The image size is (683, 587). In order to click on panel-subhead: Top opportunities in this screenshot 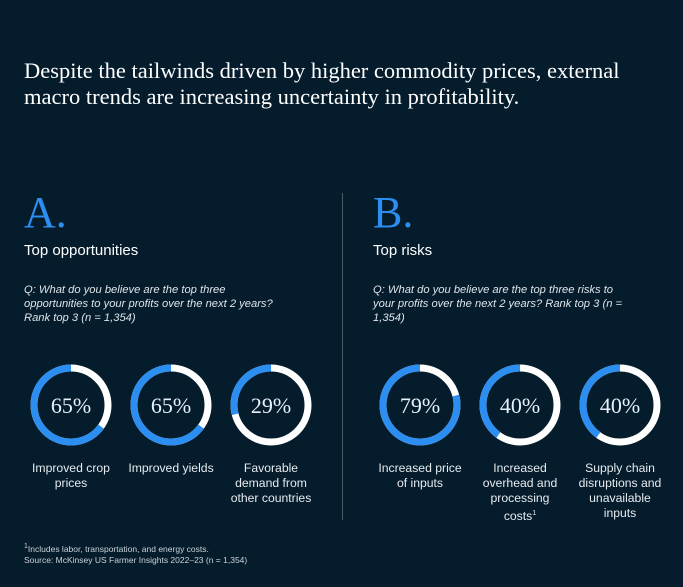, I will do `click(81, 250)`.